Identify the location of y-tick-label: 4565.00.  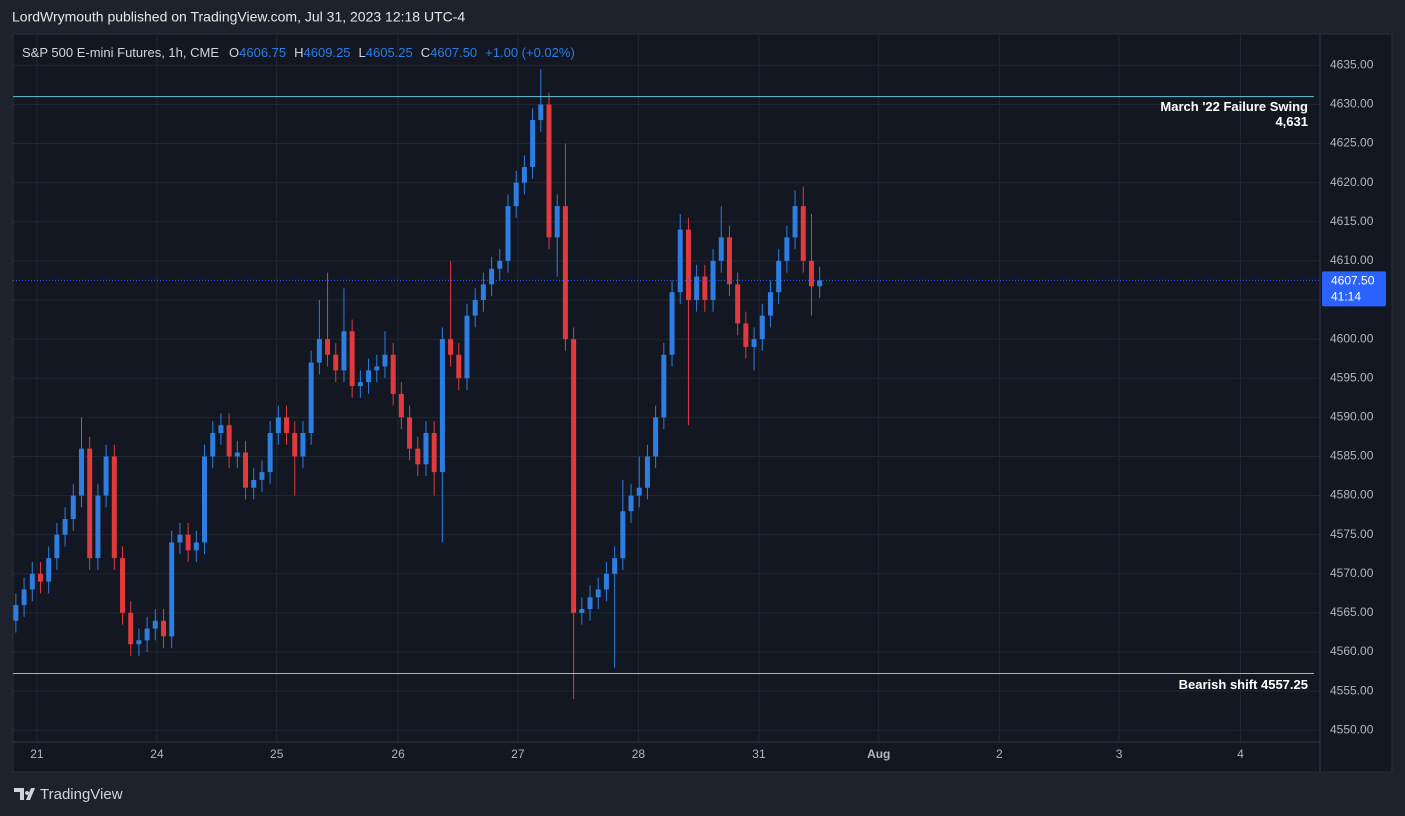
(1352, 612).